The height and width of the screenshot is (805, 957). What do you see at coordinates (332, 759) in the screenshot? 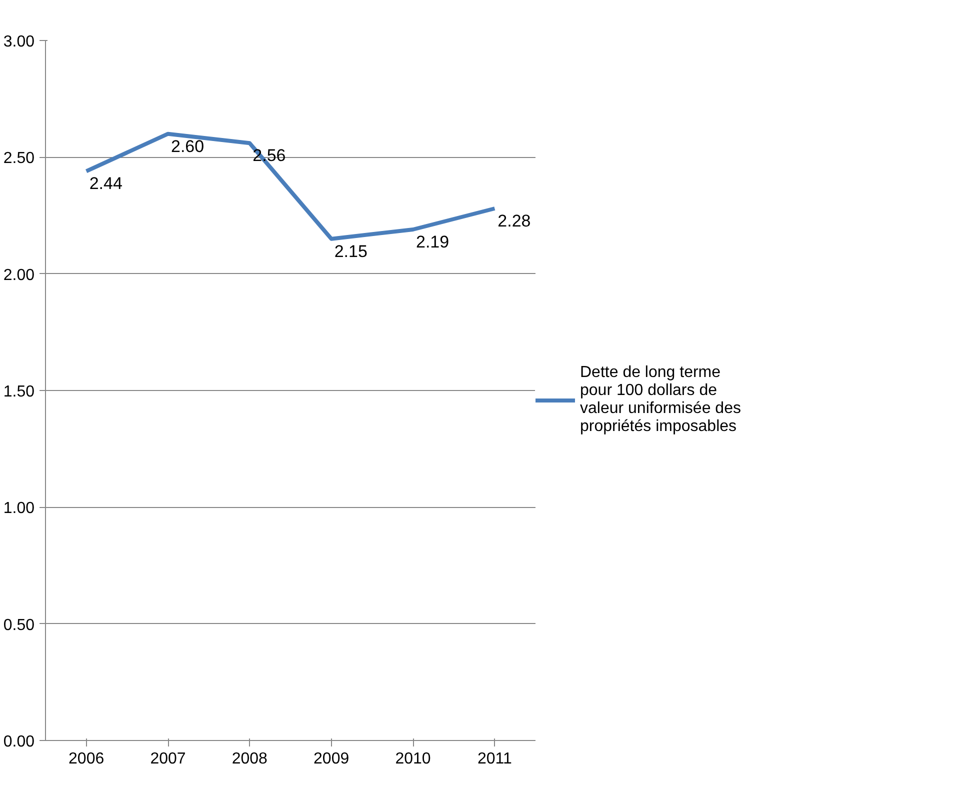
I see `x-tick-label: 2009` at bounding box center [332, 759].